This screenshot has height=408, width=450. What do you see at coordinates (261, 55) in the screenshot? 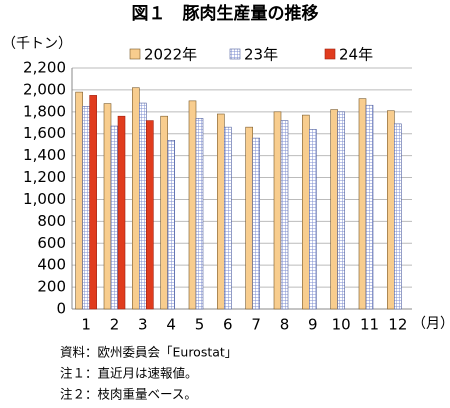
I see `legend-label: 23年` at bounding box center [261, 55].